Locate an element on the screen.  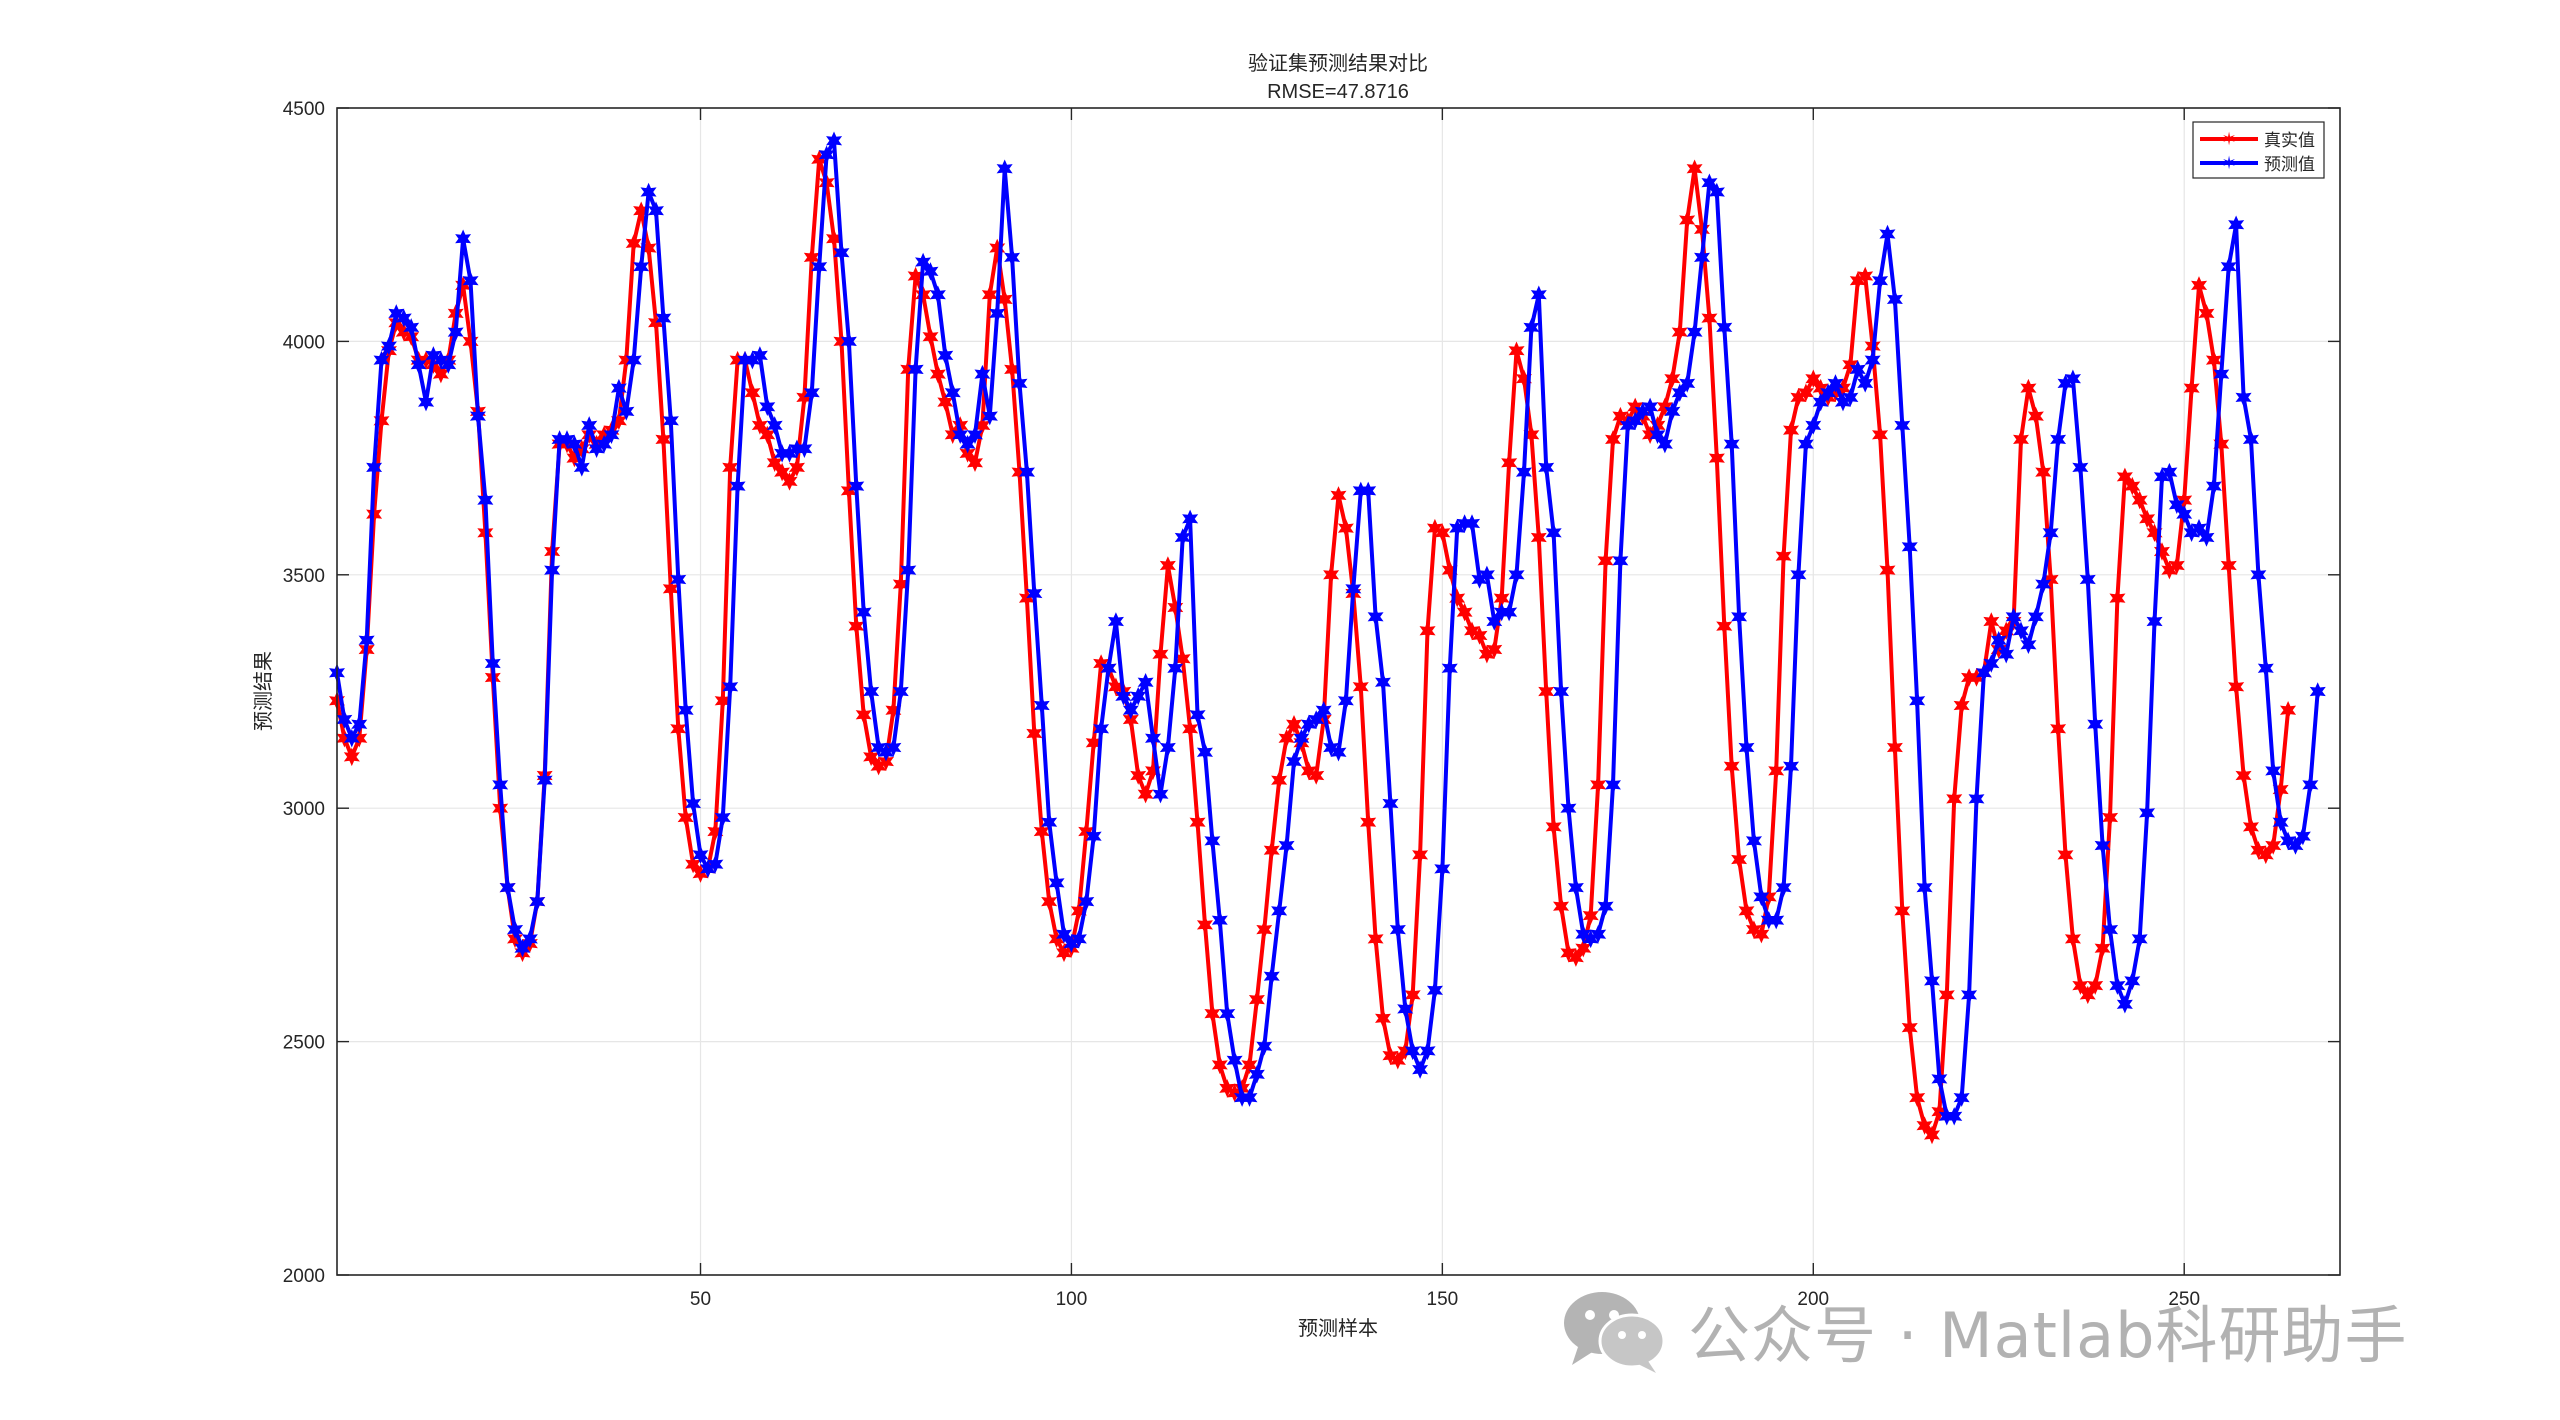
x-tick-label: 200 is located at coordinates (1813, 1299).